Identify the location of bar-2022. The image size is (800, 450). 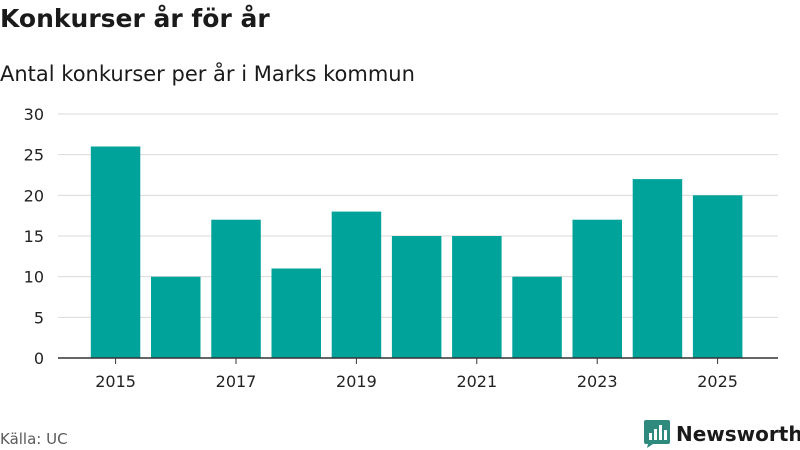
(537, 317).